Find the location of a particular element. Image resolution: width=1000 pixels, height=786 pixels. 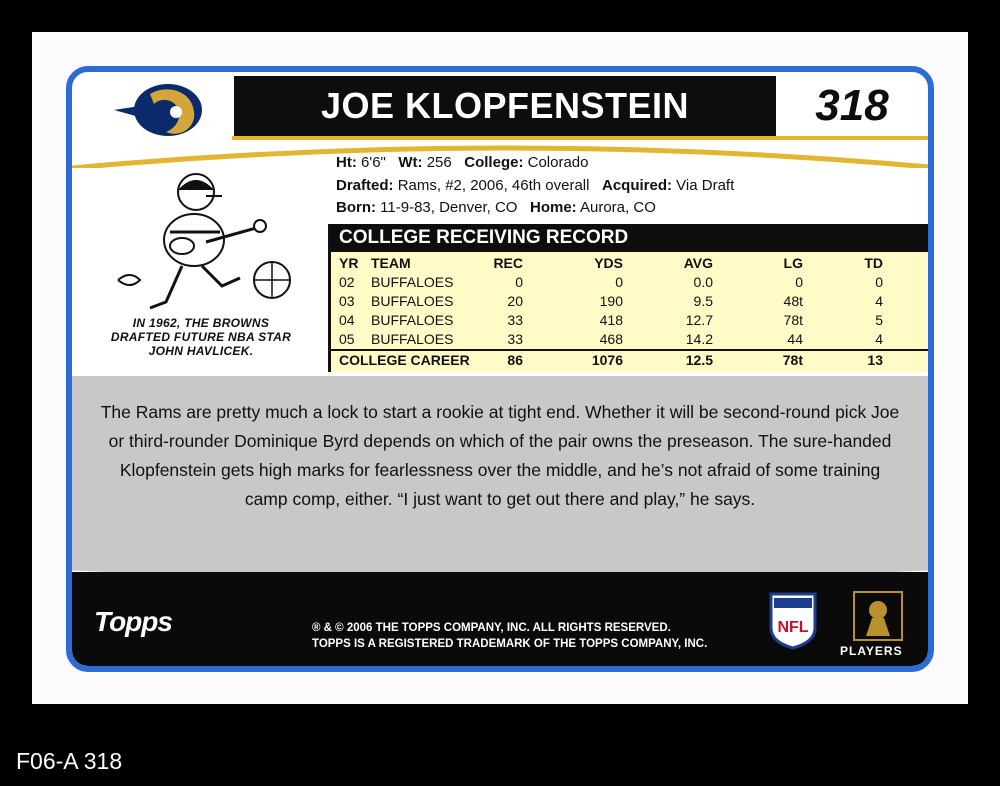

stats-cell: 9.5 is located at coordinates (703, 301).